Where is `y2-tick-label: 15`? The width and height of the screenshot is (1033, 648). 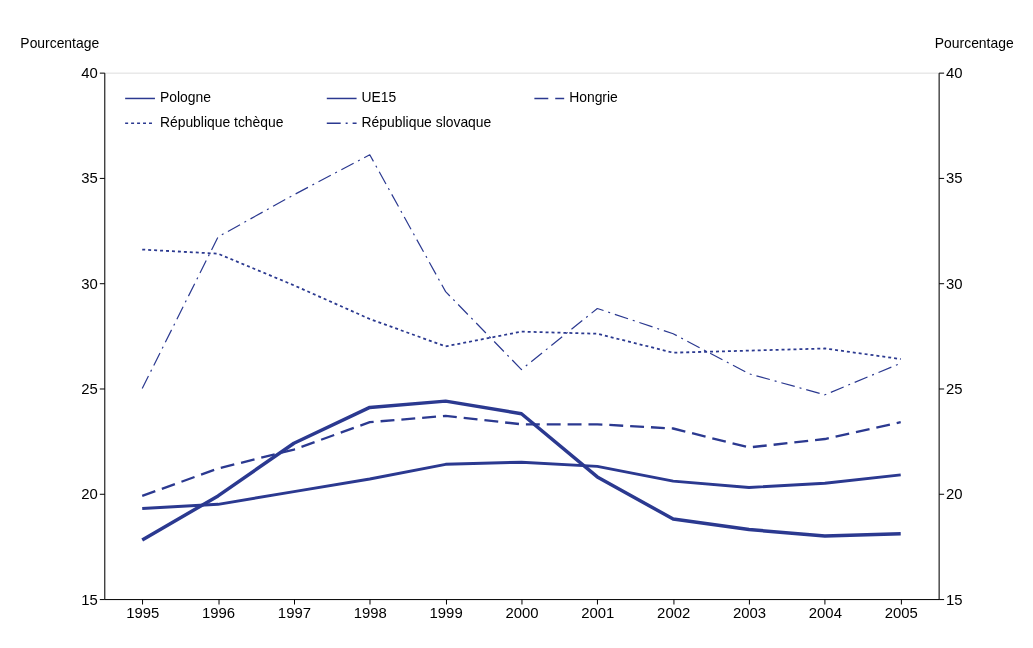 y2-tick-label: 15 is located at coordinates (954, 599).